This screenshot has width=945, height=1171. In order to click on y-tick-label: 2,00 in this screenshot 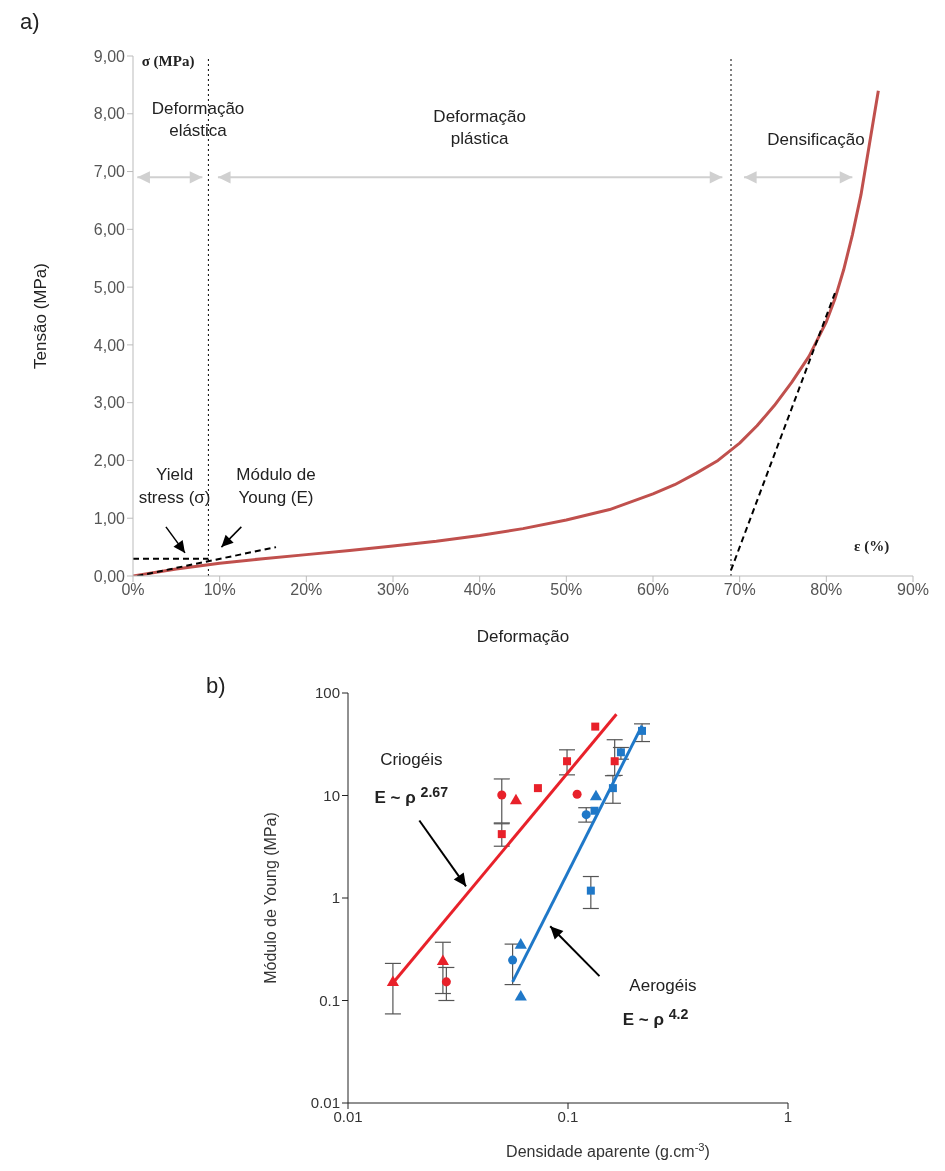, I will do `click(109, 461)`.